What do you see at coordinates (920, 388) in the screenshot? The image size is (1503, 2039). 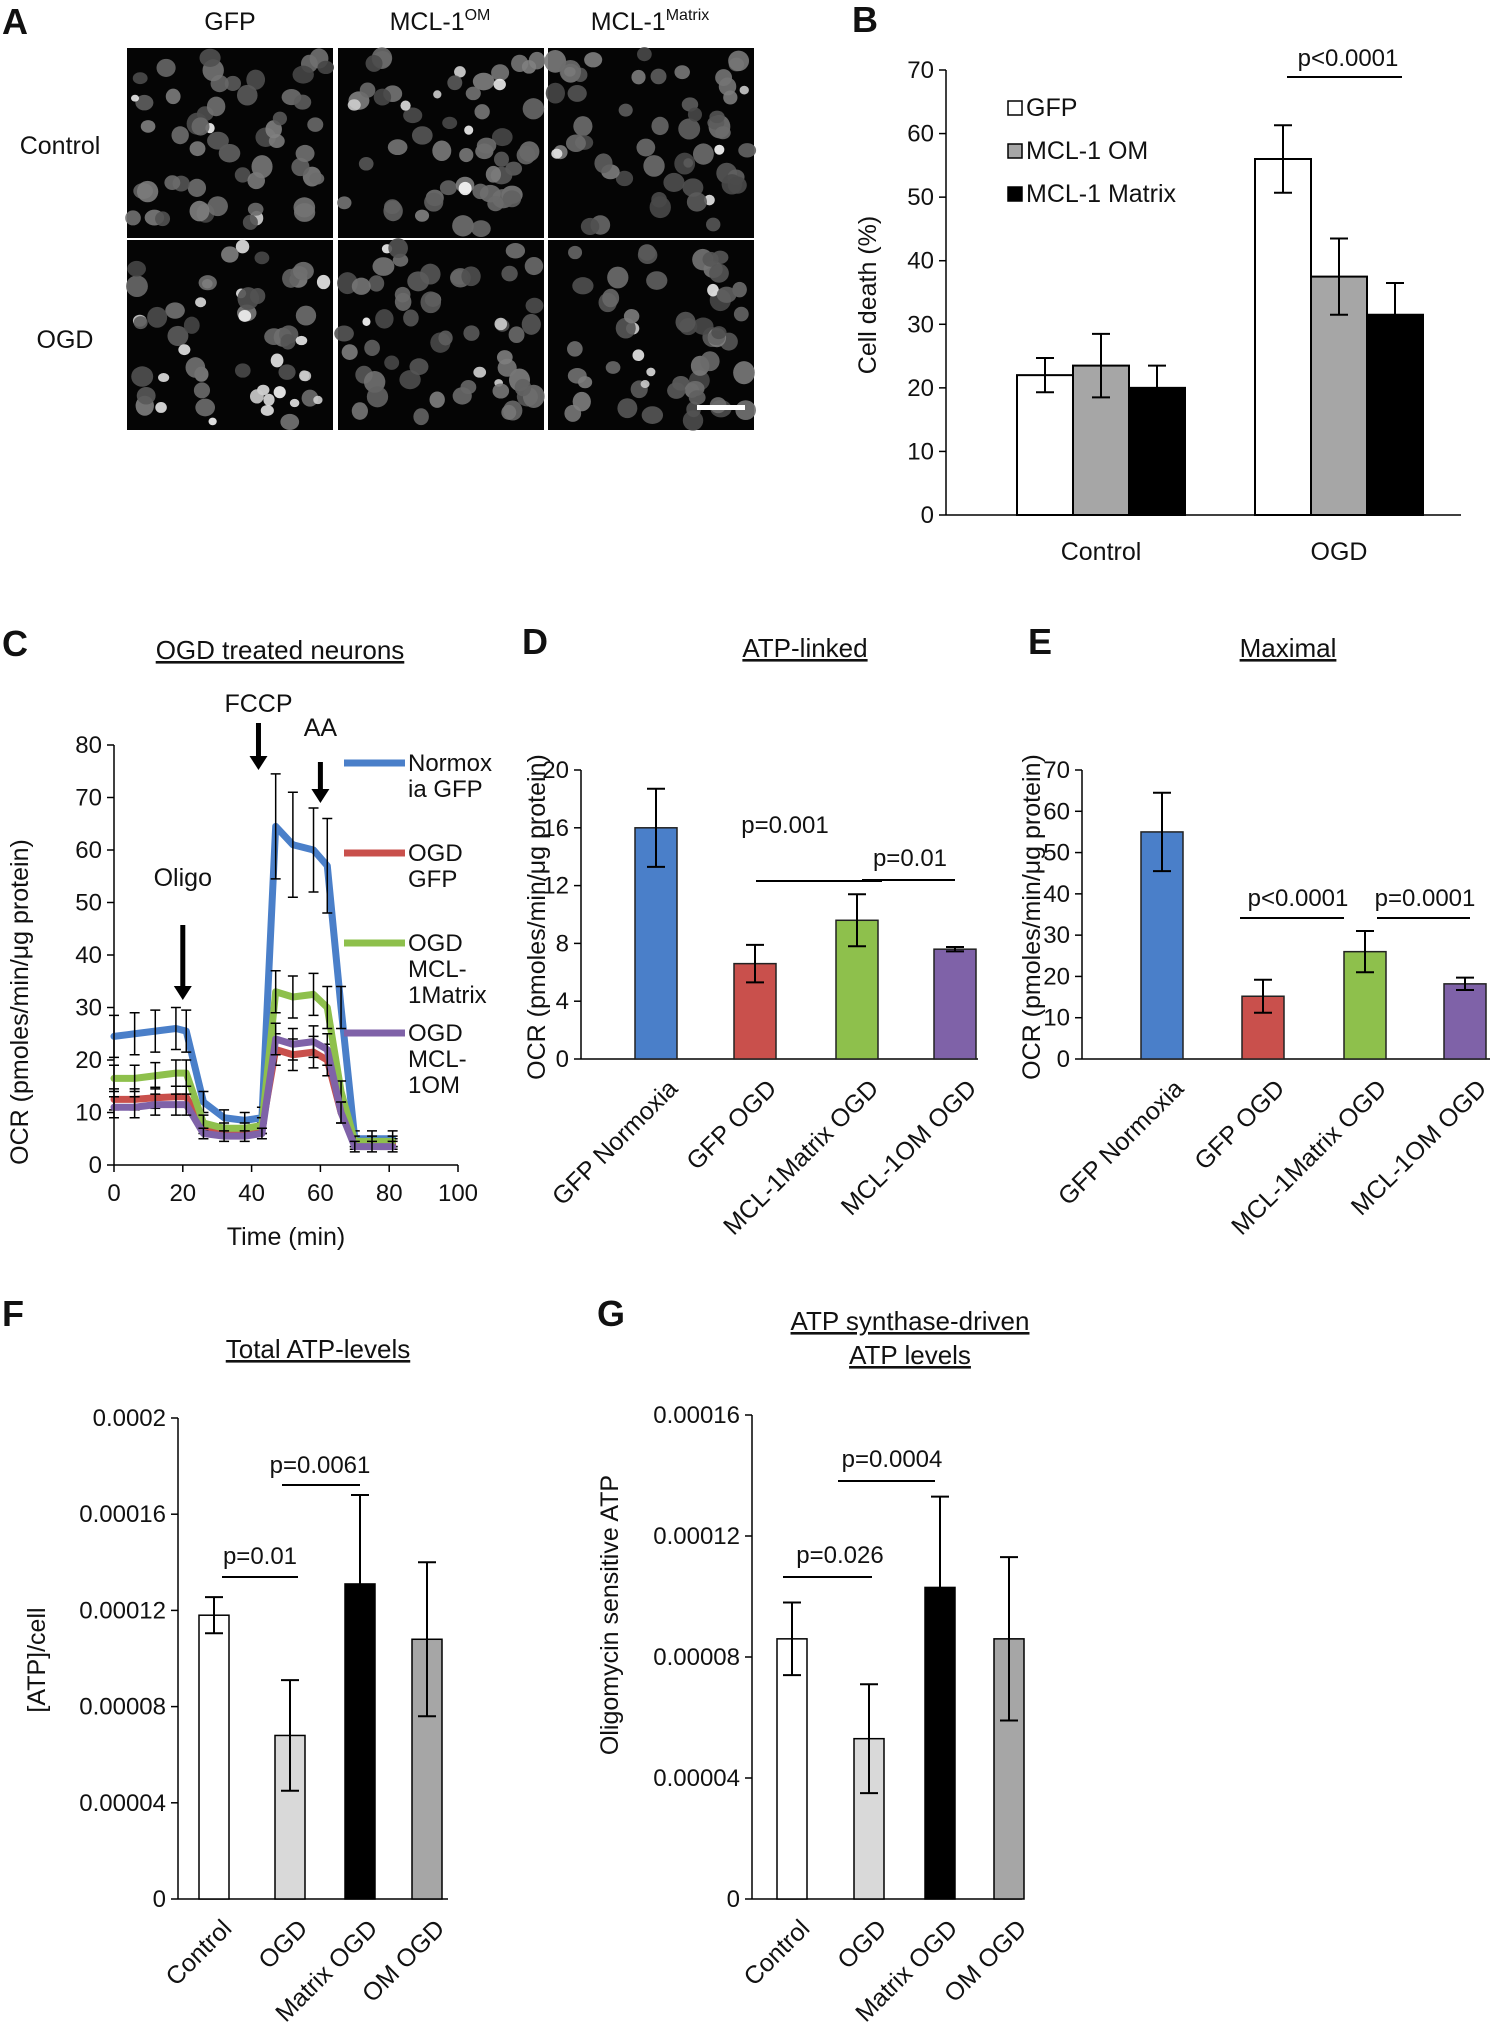 I see `panel-b-y-tick-label: 20` at bounding box center [920, 388].